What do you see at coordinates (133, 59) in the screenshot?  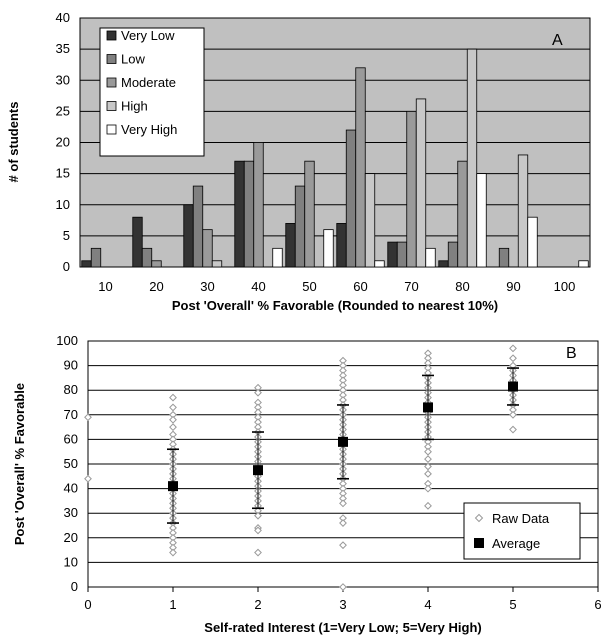 I see `legend-label: Low` at bounding box center [133, 59].